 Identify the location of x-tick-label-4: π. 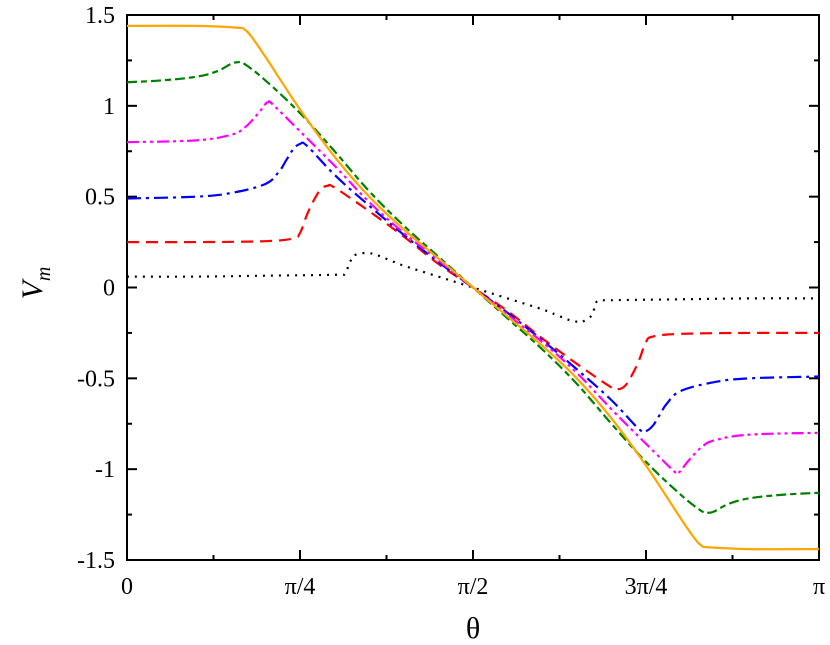
(819, 587).